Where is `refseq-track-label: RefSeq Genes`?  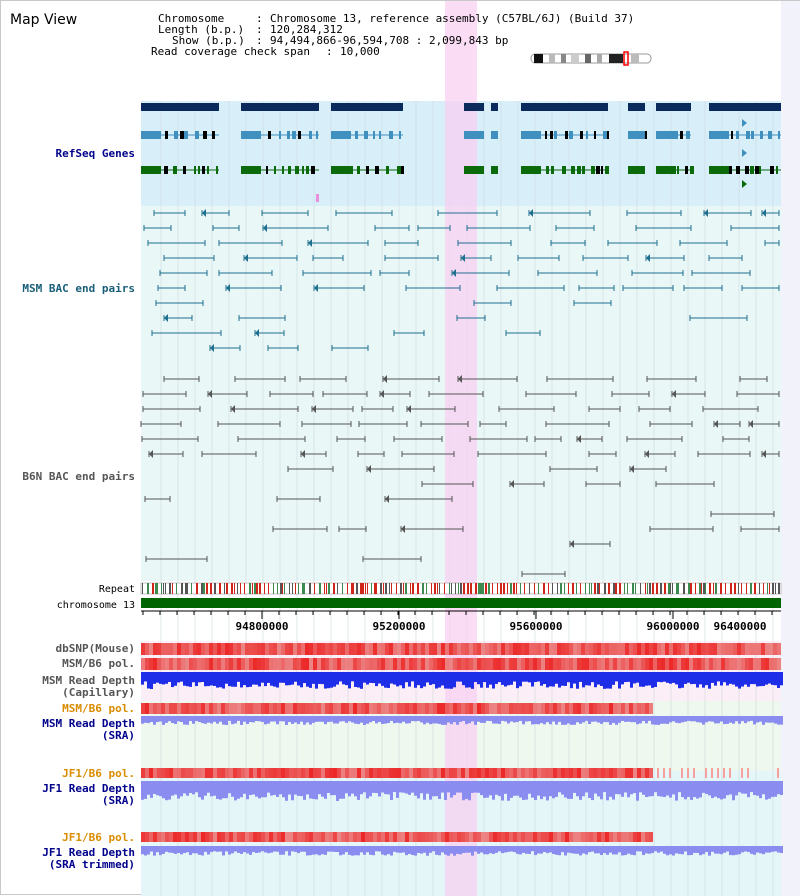 refseq-track-label: RefSeq Genes is located at coordinates (95, 153).